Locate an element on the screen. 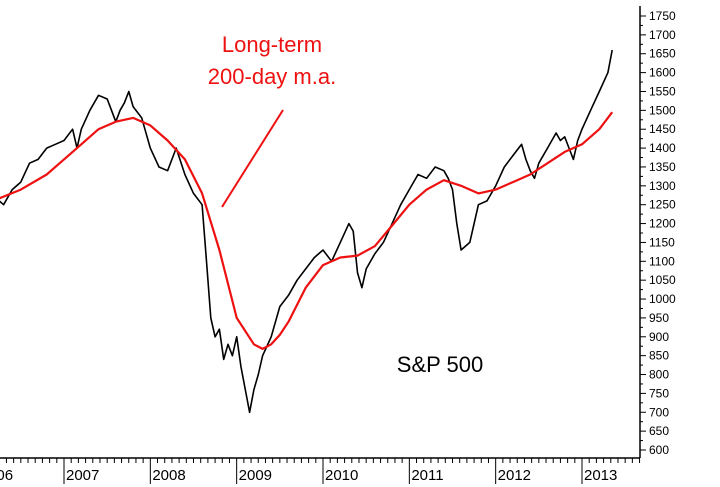  x-tick-label: 2013 is located at coordinates (600, 475).